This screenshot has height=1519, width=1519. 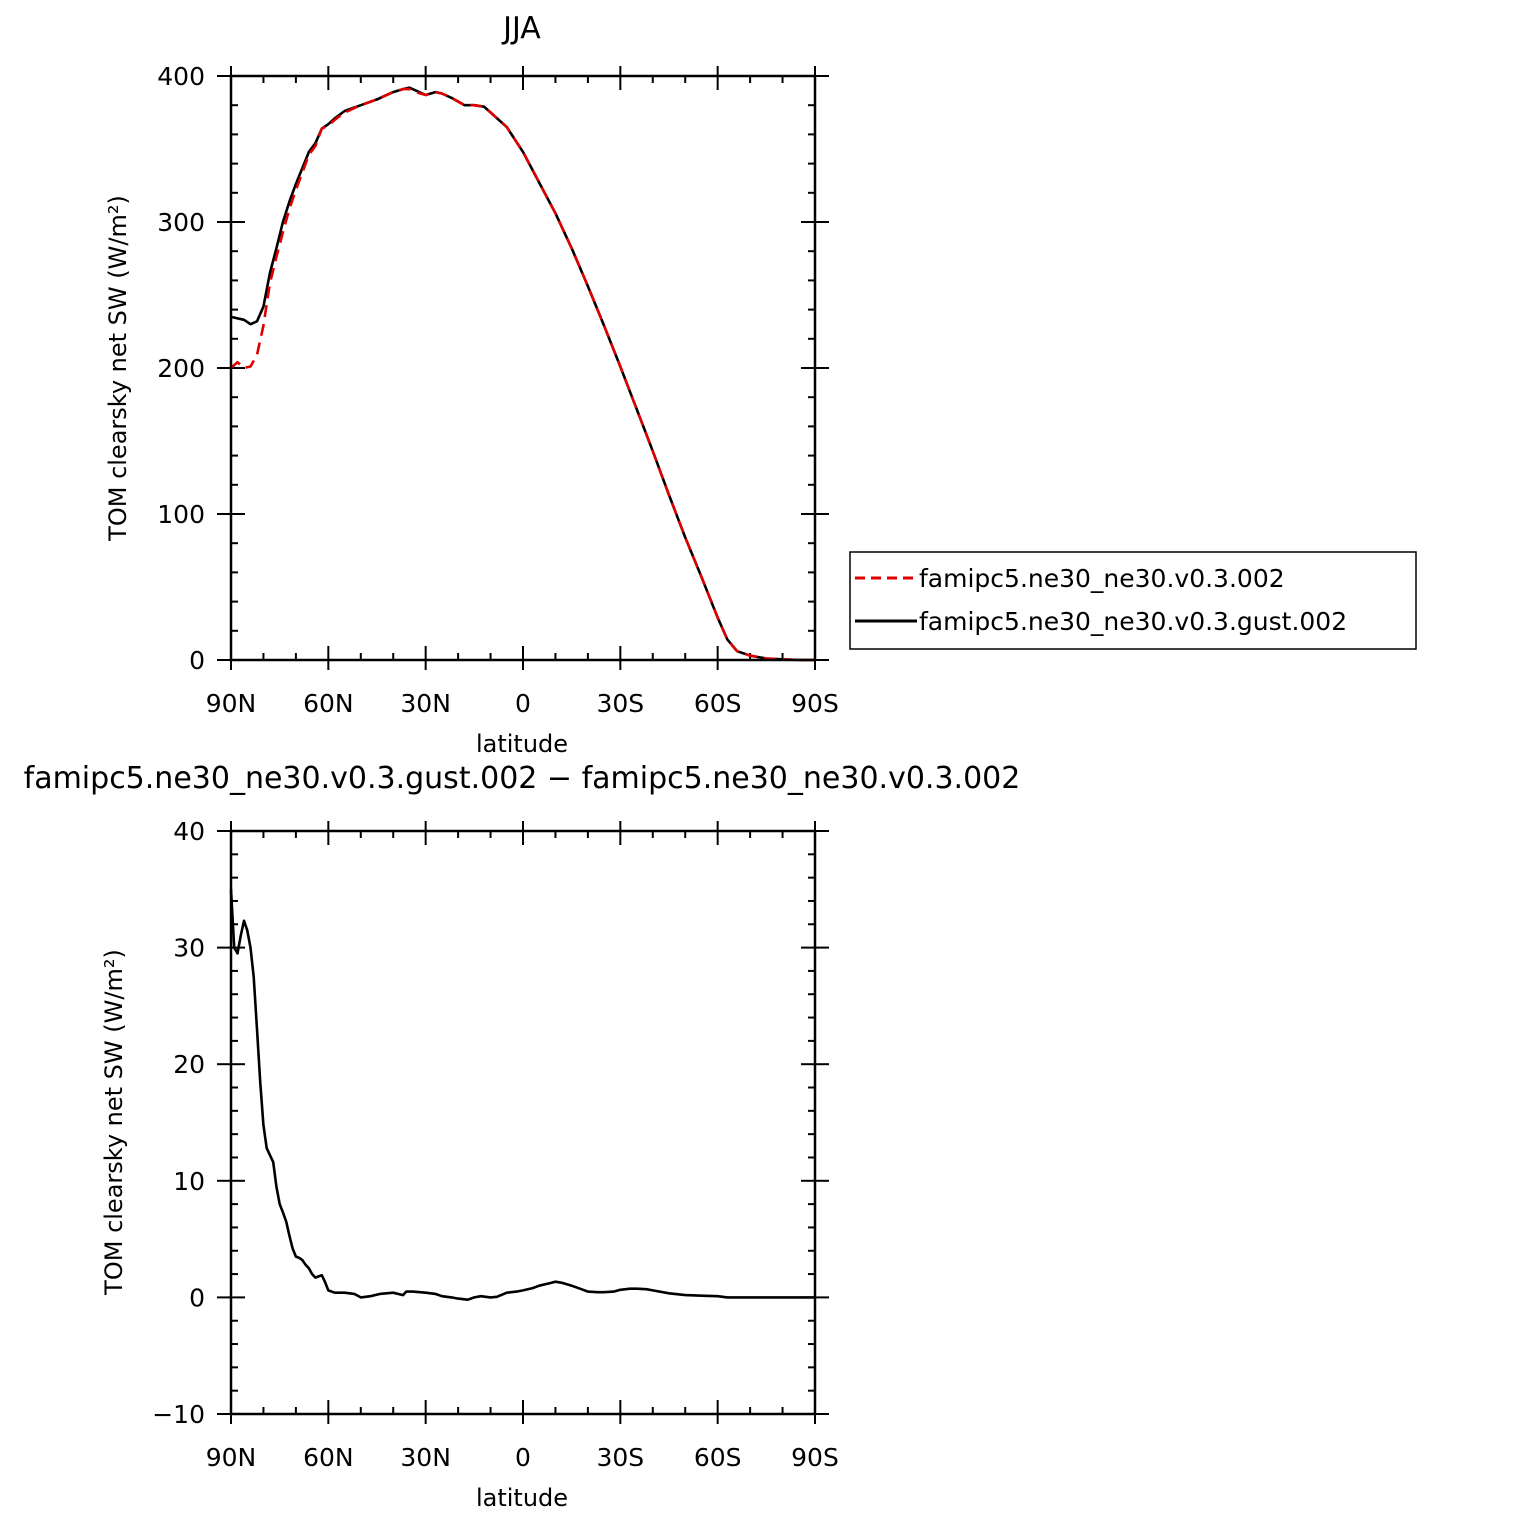 I want to click on legend-box, so click(x=1133, y=600).